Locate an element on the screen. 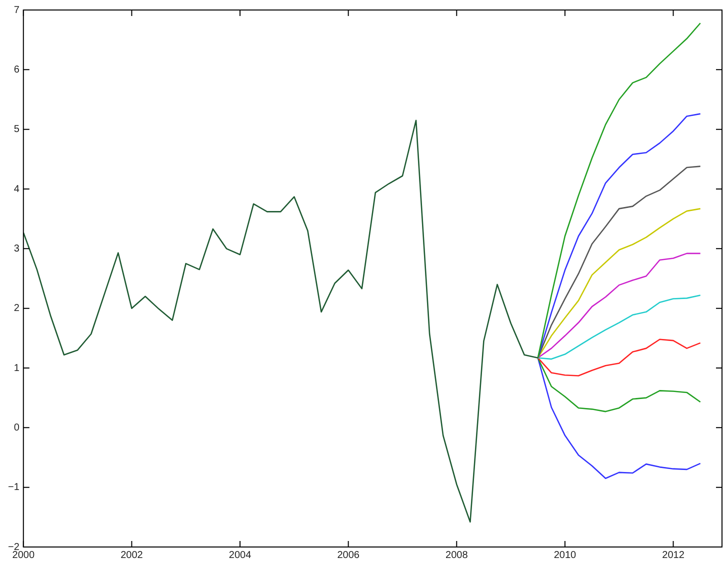 This screenshot has height=563, width=726. y-tick-label: 3 is located at coordinates (17, 248).